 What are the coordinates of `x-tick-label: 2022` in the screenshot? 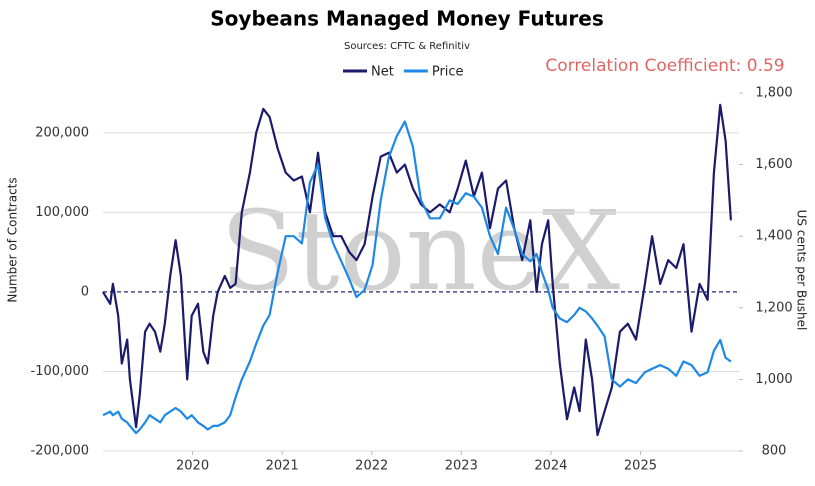 It's located at (371, 466).